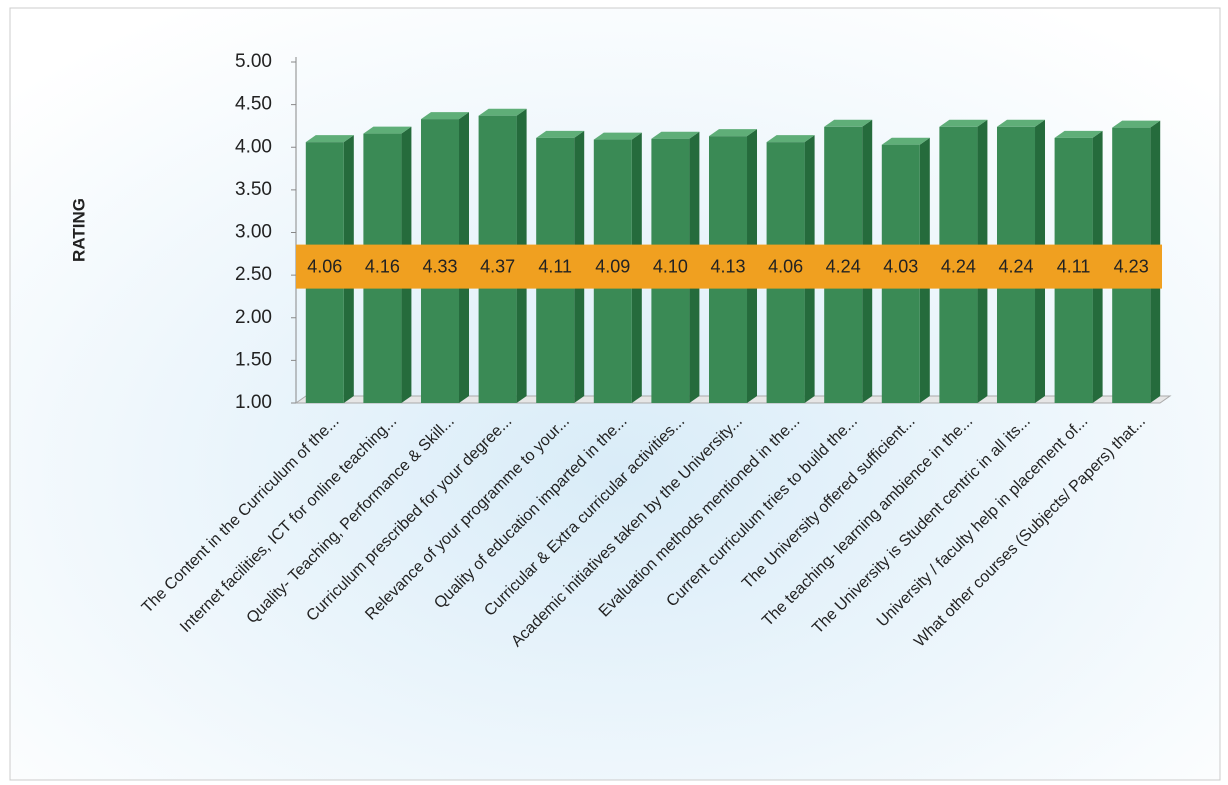  I want to click on value-label: 4.33, so click(439, 266).